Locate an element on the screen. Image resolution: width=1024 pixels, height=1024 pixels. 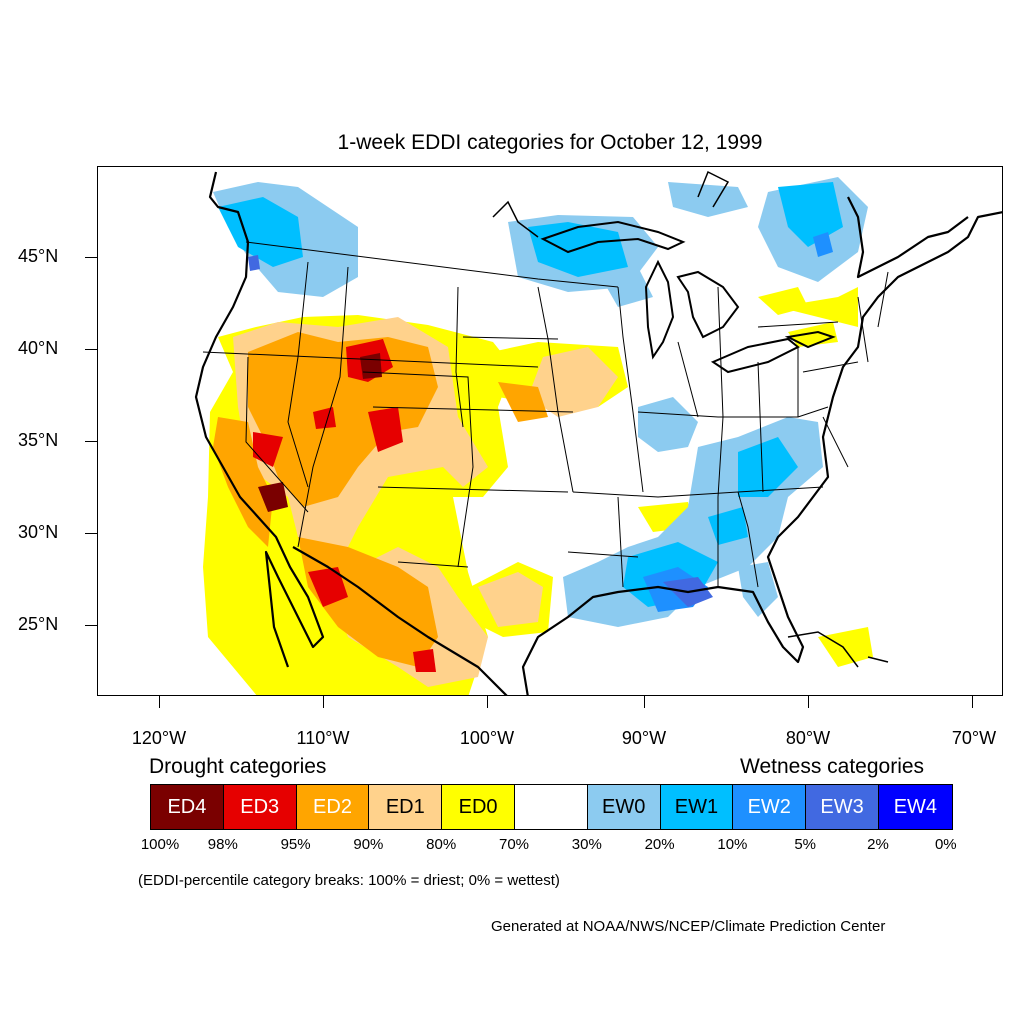
percentile-label: 20% is located at coordinates (659, 844).